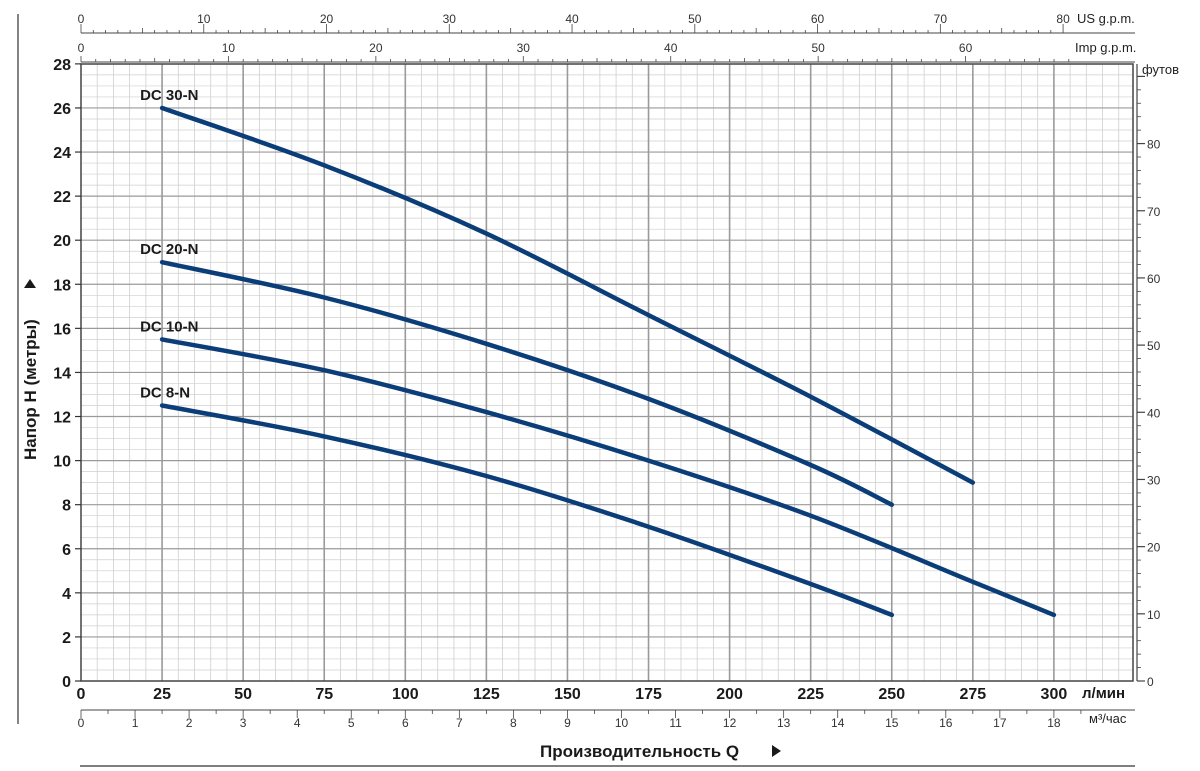  What do you see at coordinates (162, 694) in the screenshot?
I see `x-tick-label: 25` at bounding box center [162, 694].